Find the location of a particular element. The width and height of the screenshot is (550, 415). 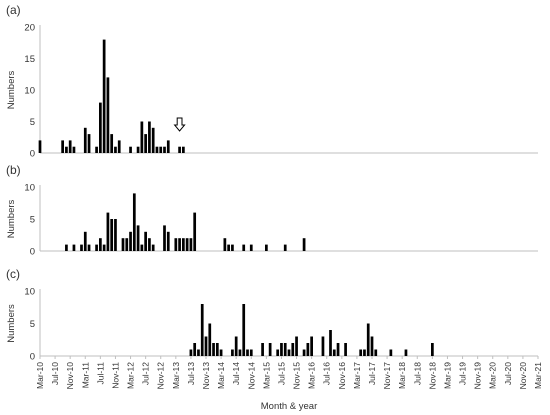

x-tick-label: Nov-18 is located at coordinates (432, 376).